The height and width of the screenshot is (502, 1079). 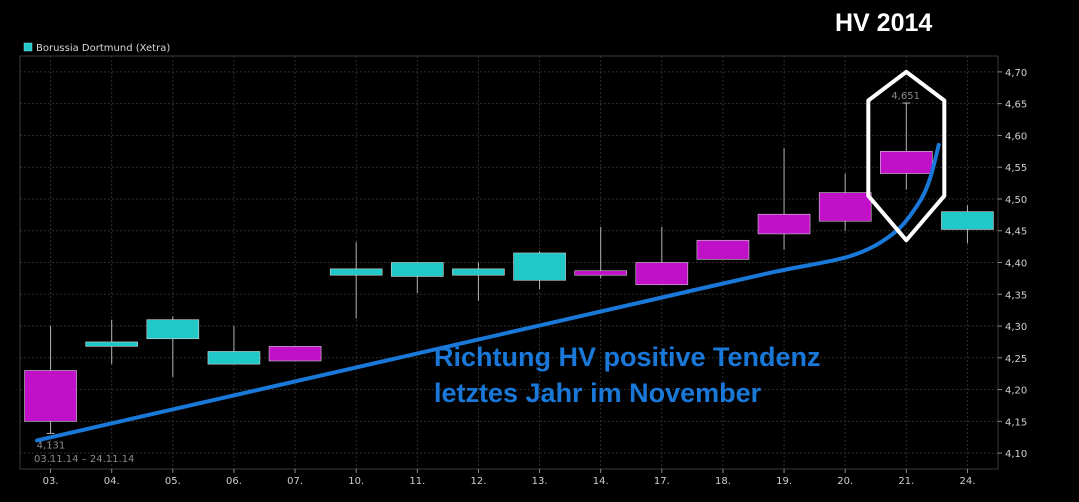 I want to click on y-tick-label: 4,10, so click(x=1016, y=454).